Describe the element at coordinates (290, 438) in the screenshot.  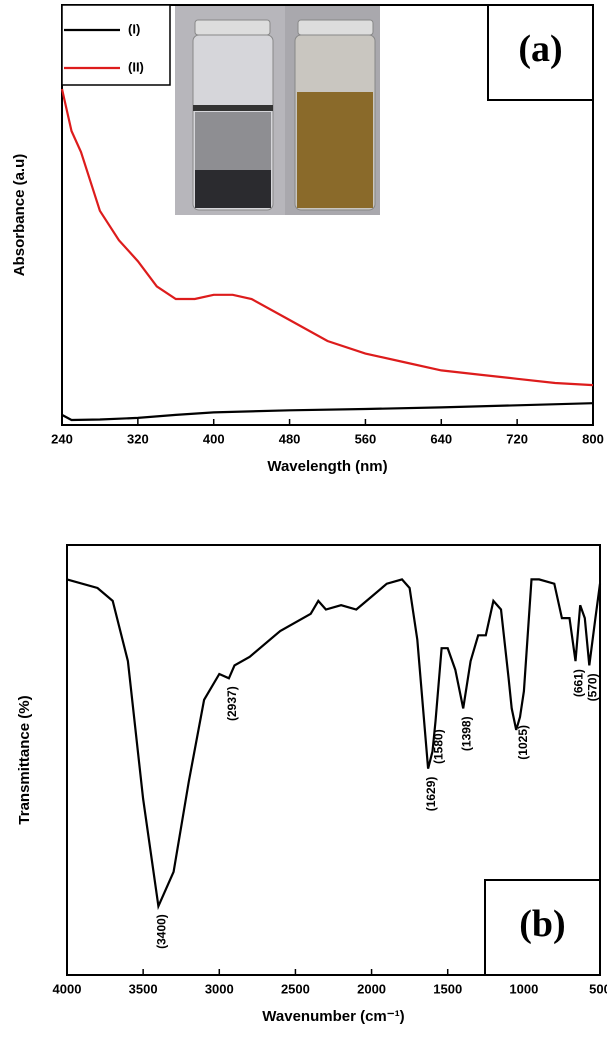
I see `x-tick-label: 480` at that location.